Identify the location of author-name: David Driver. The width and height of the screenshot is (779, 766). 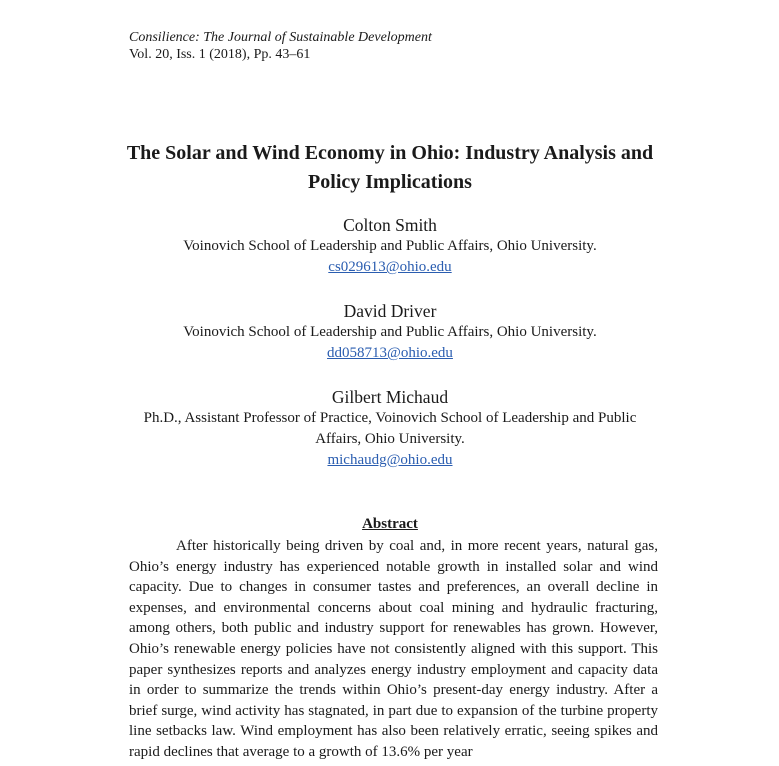
(390, 311).